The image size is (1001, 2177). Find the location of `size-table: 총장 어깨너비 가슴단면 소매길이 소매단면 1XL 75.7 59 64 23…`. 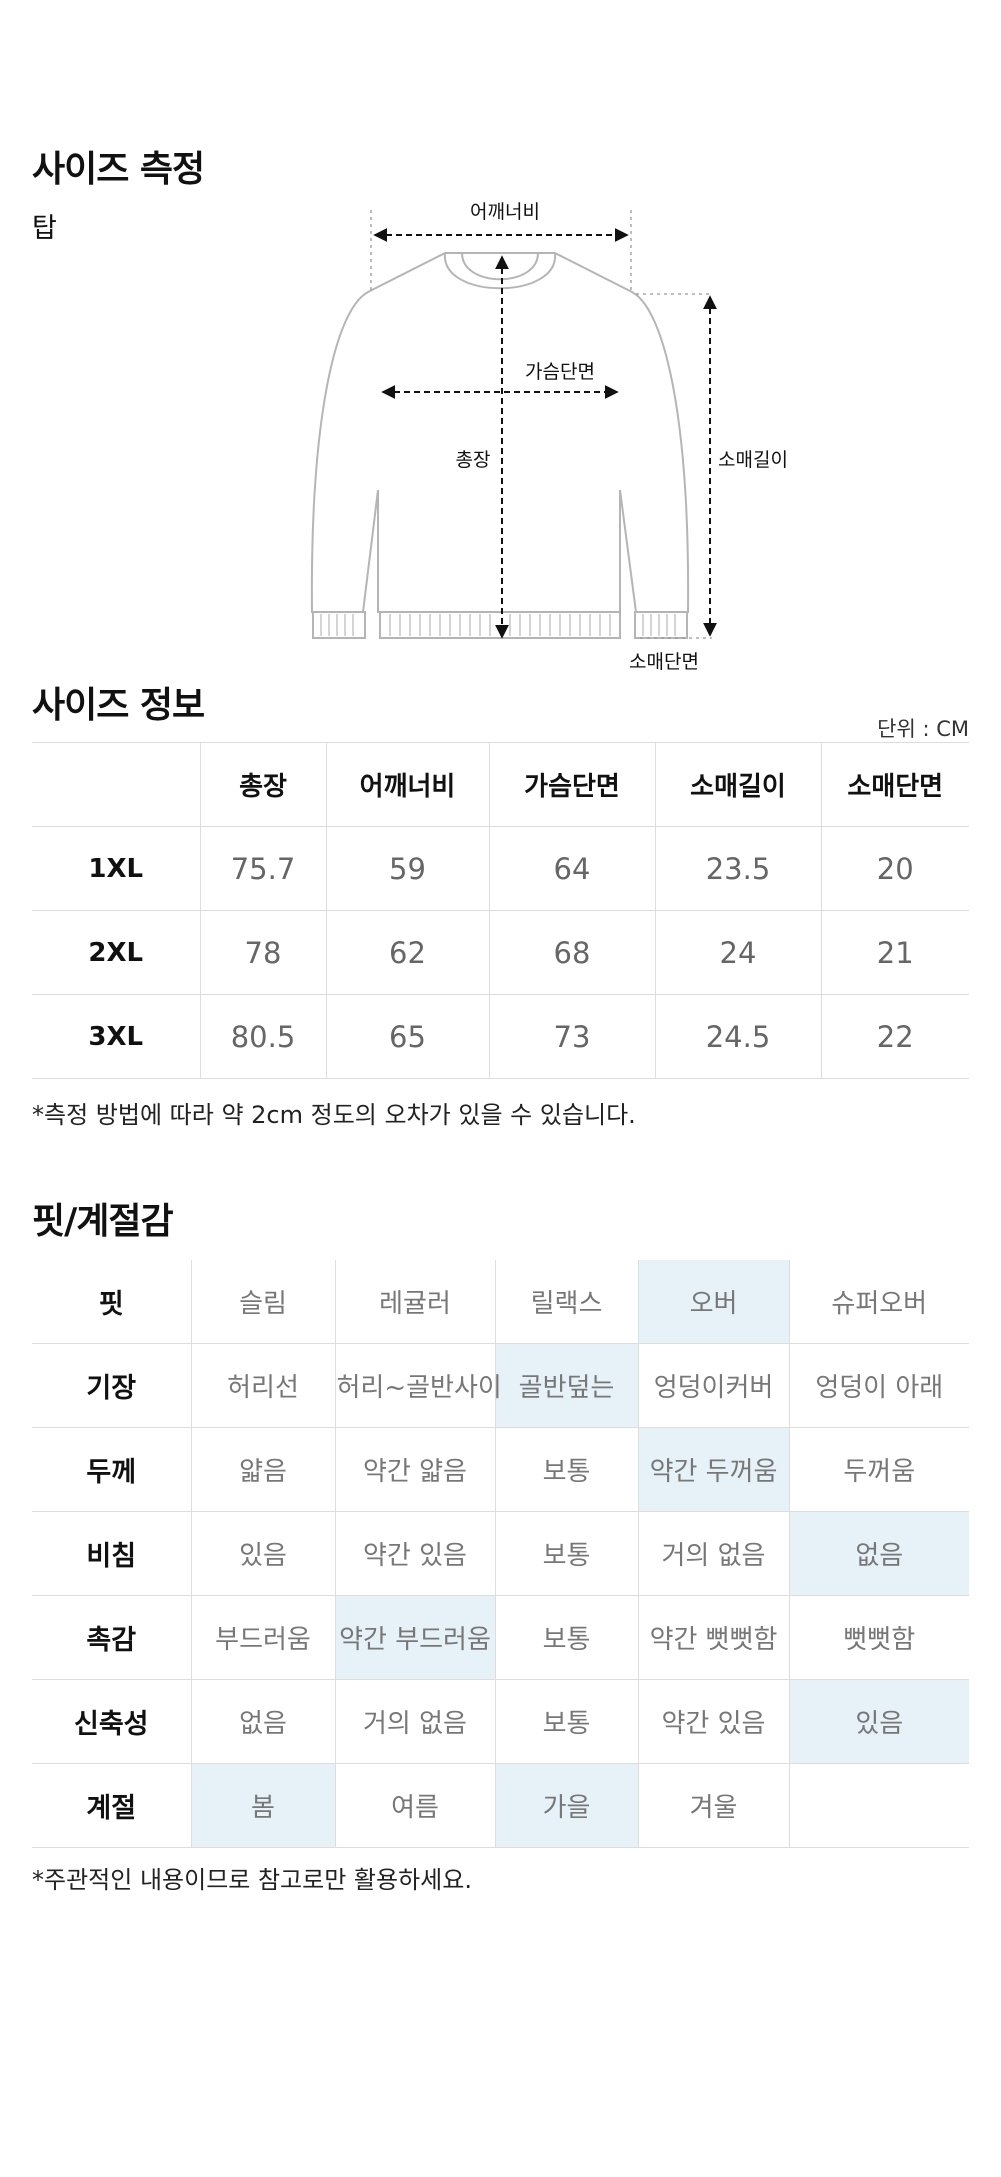

size-table: 총장 어깨너비 가슴단면 소매길이 소매단면 1XL 75.7 59 64 23… is located at coordinates (500, 910).